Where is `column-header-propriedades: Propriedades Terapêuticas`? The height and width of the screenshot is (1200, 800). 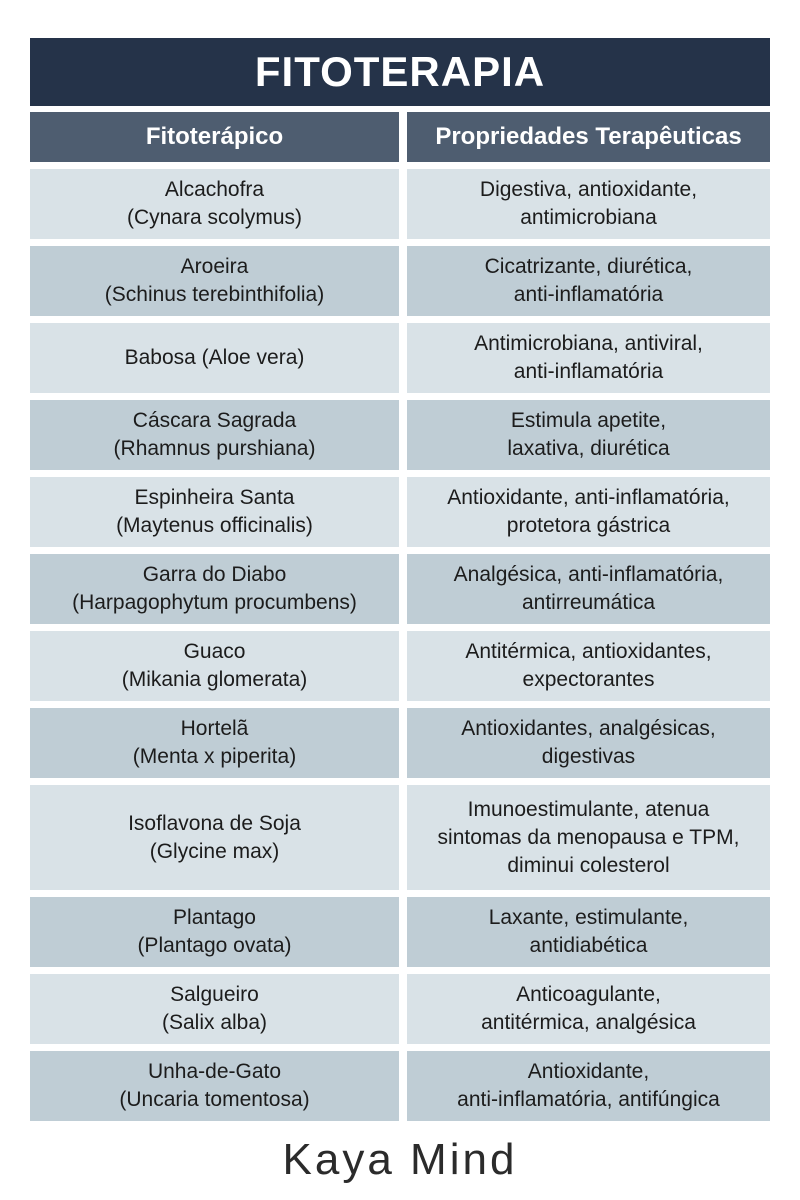
column-header-propriedades: Propriedades Terapêuticas is located at coordinates (588, 137).